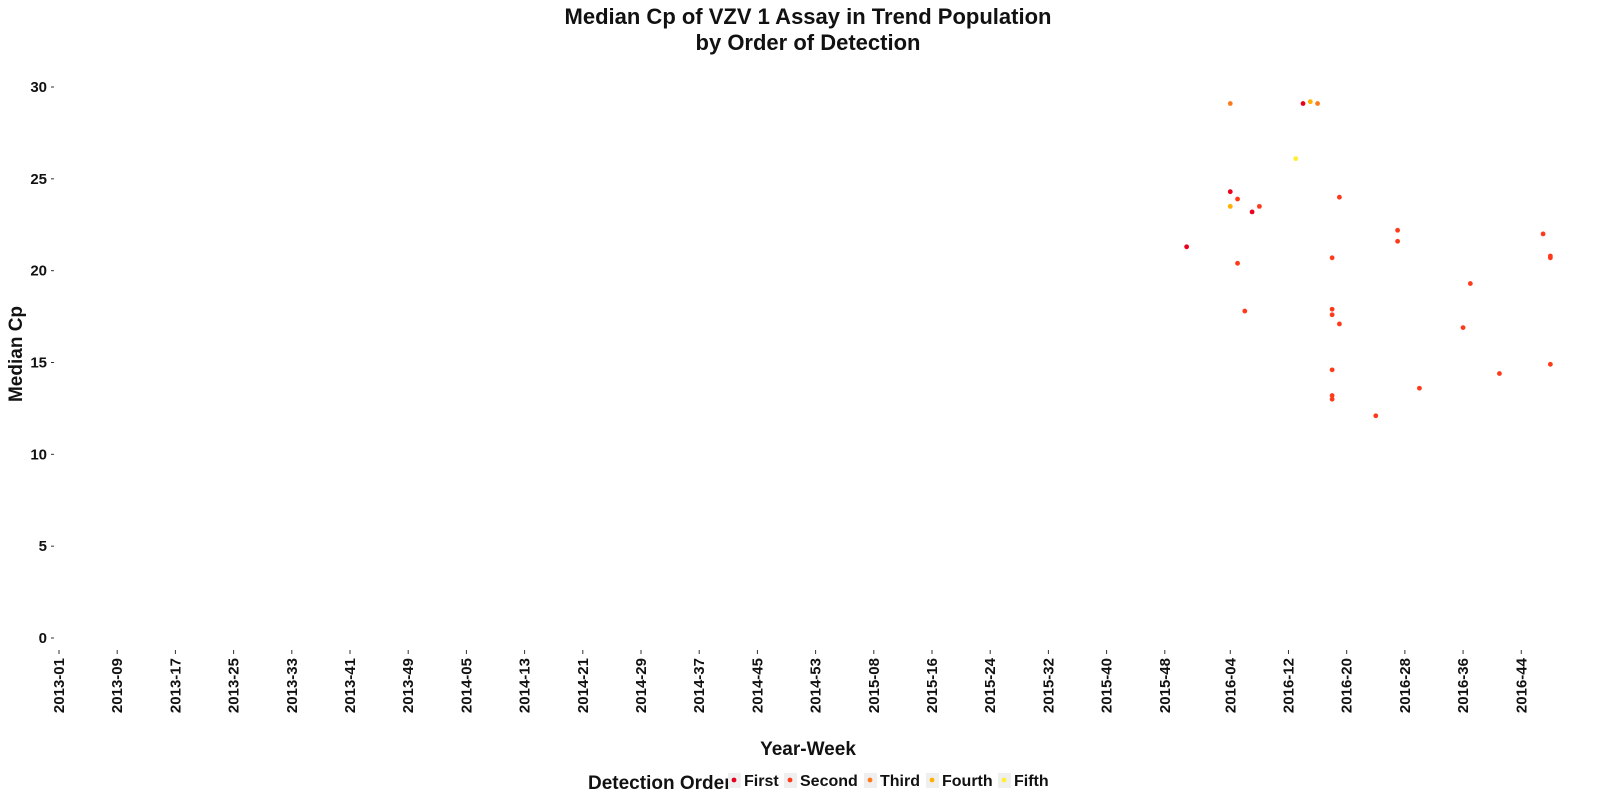 The height and width of the screenshot is (800, 1600). What do you see at coordinates (932, 685) in the screenshot?
I see `x-tick-label: 2015-16` at bounding box center [932, 685].